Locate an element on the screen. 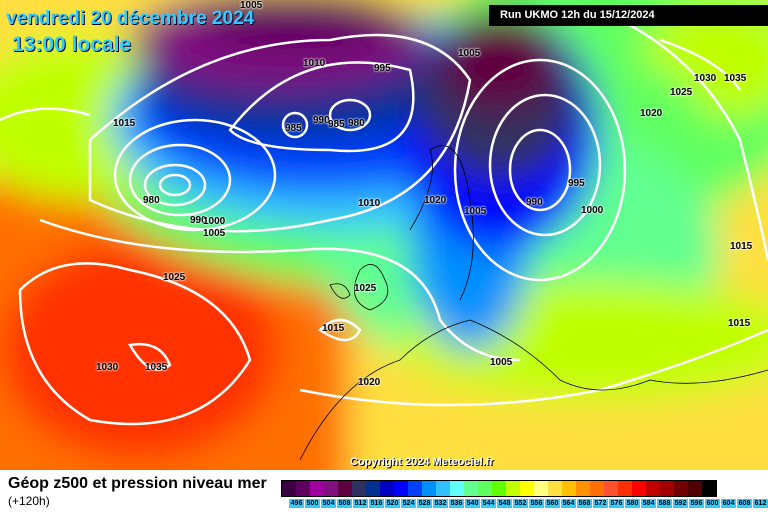 The width and height of the screenshot is (768, 512). copyright: Copyright 2024 Meteociel.fr is located at coordinates (422, 462).